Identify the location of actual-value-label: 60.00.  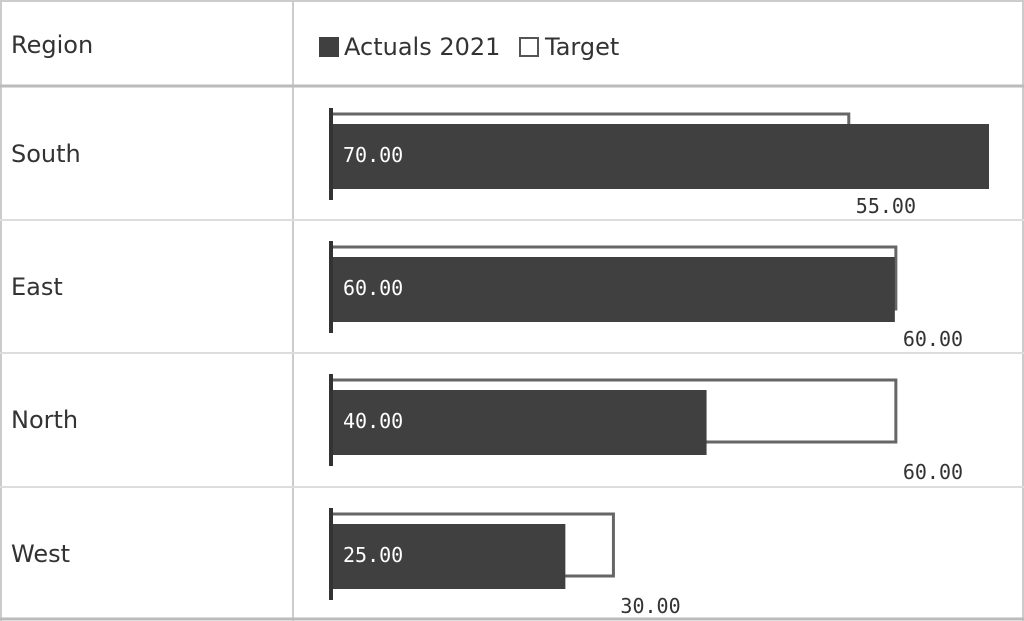
(373, 288).